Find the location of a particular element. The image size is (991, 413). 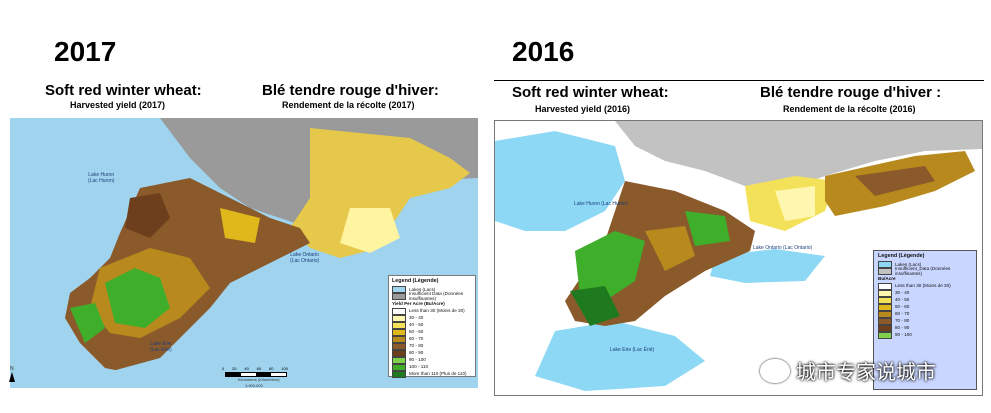

left-legend-unit: Yield Per Acre (Bu/Acre) is located at coordinates (418, 304).